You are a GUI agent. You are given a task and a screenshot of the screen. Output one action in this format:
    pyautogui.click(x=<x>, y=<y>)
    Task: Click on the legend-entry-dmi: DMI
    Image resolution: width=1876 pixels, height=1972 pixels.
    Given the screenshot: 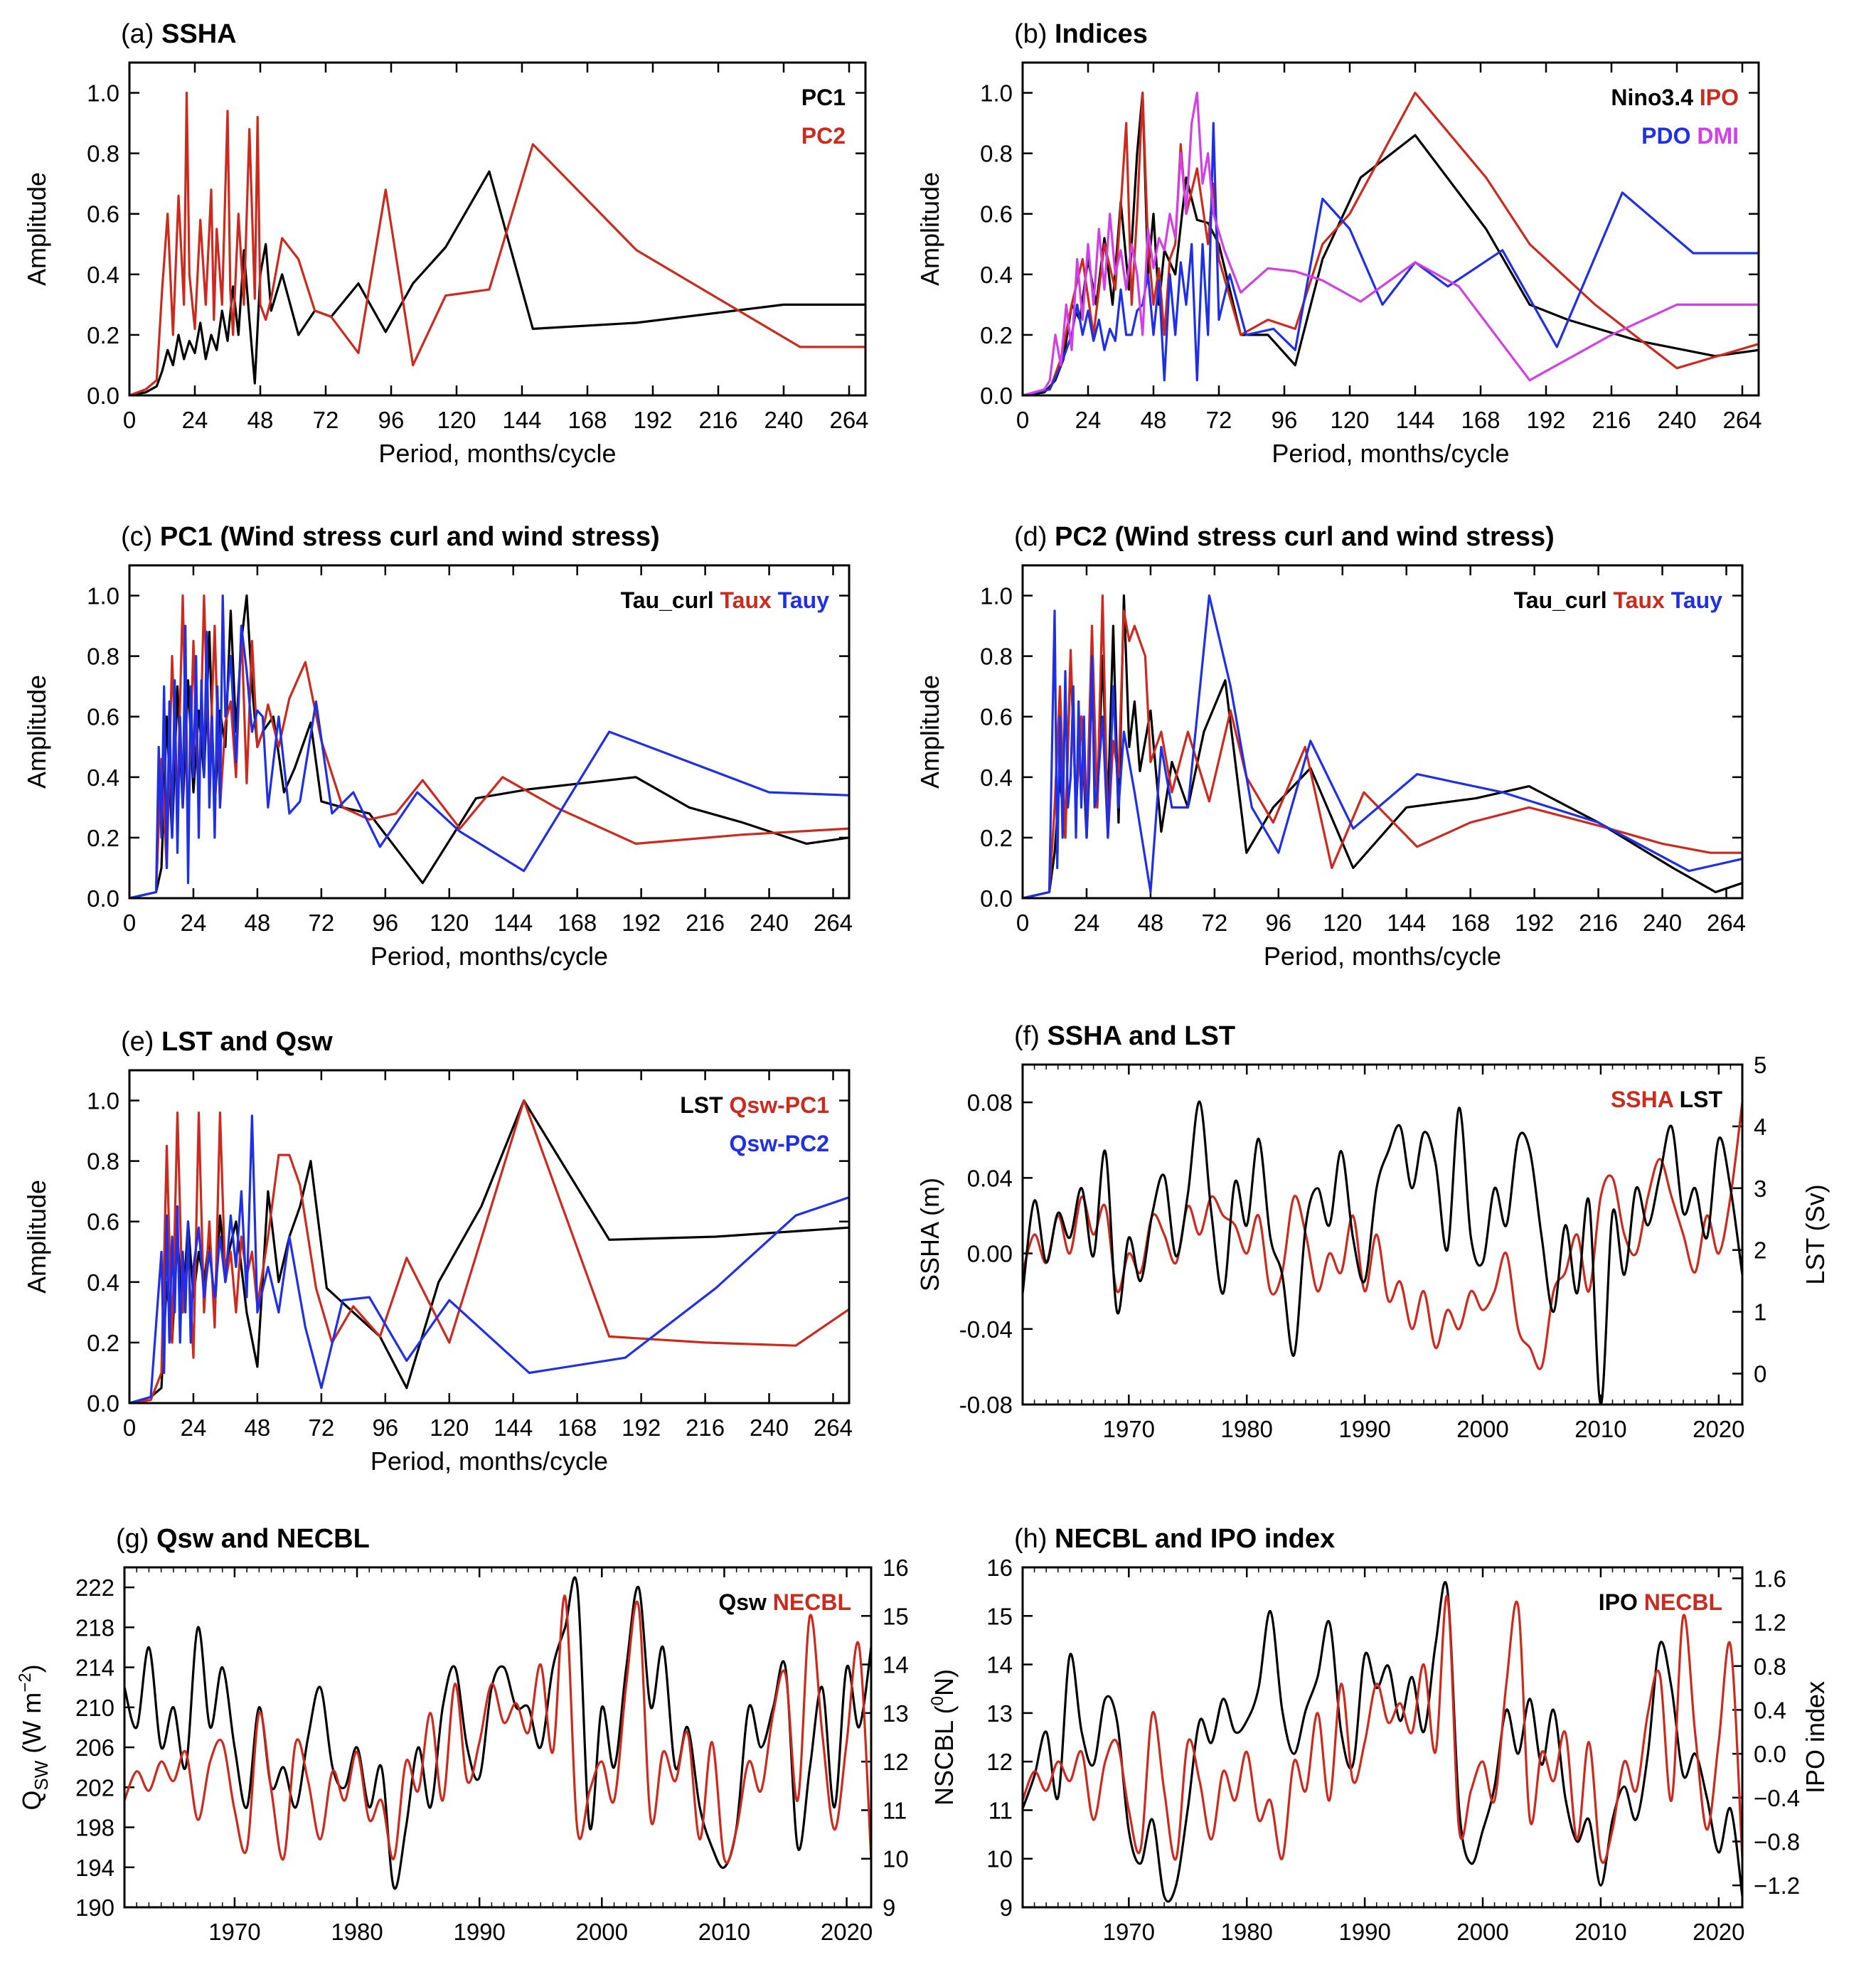 What is the action you would take?
    pyautogui.click(x=1714, y=136)
    